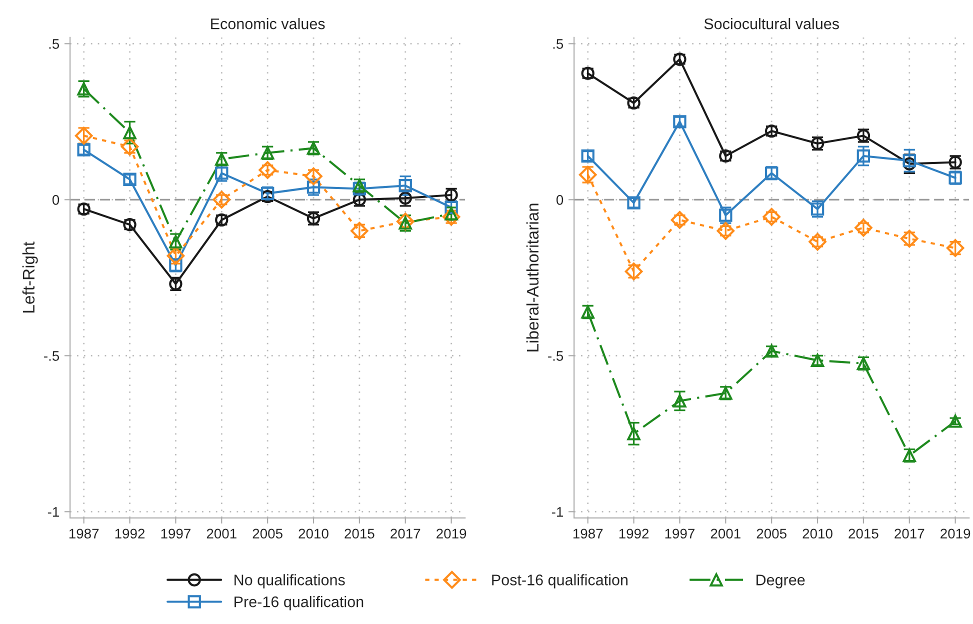 This screenshot has width=973, height=624. I want to click on chart-title: Sociocultural values, so click(771, 24).